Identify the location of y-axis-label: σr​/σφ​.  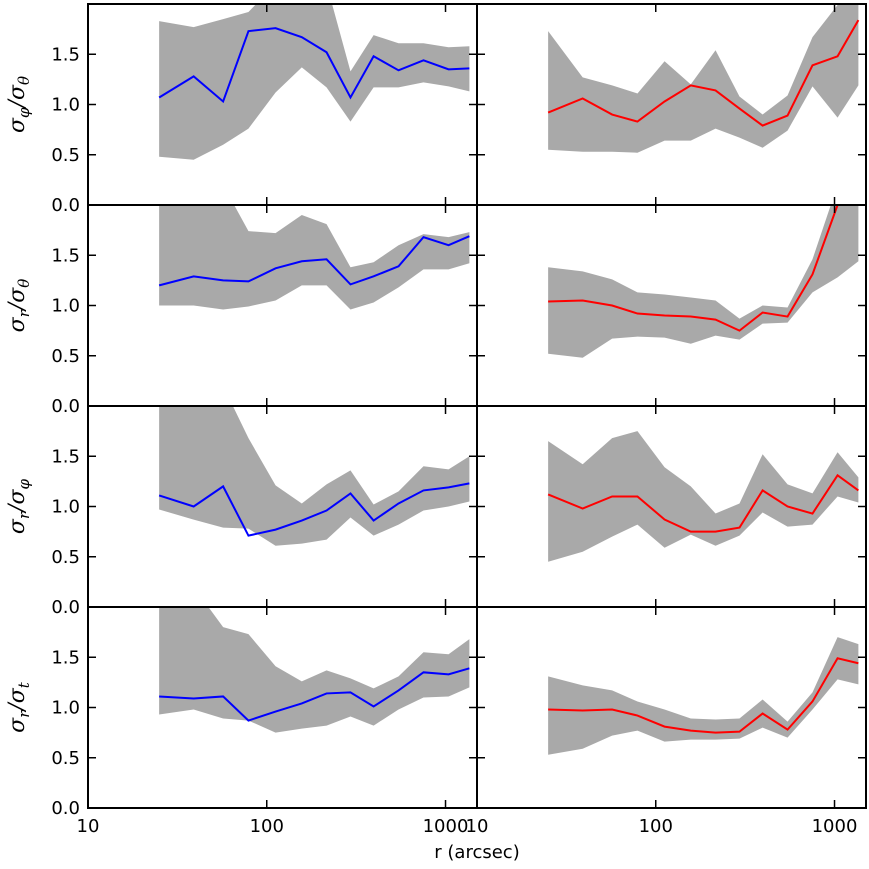
(19, 506).